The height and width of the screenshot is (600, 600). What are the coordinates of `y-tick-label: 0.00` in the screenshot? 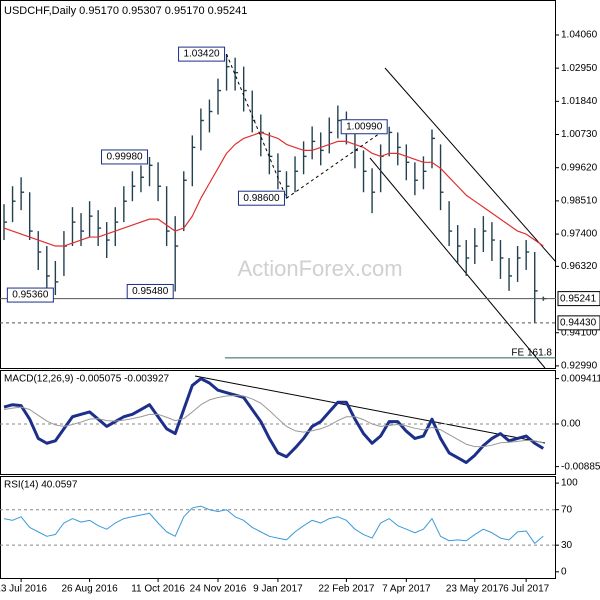 It's located at (571, 424).